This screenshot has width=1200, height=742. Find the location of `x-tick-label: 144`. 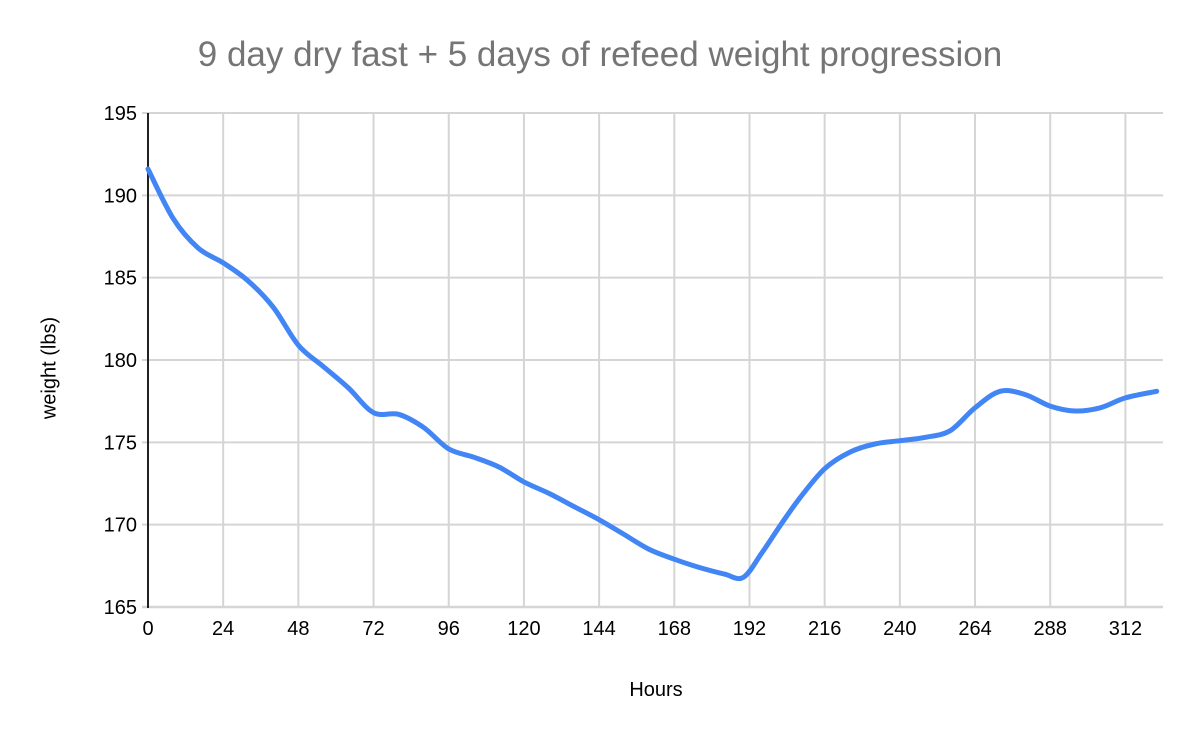

x-tick-label: 144 is located at coordinates (598, 629).